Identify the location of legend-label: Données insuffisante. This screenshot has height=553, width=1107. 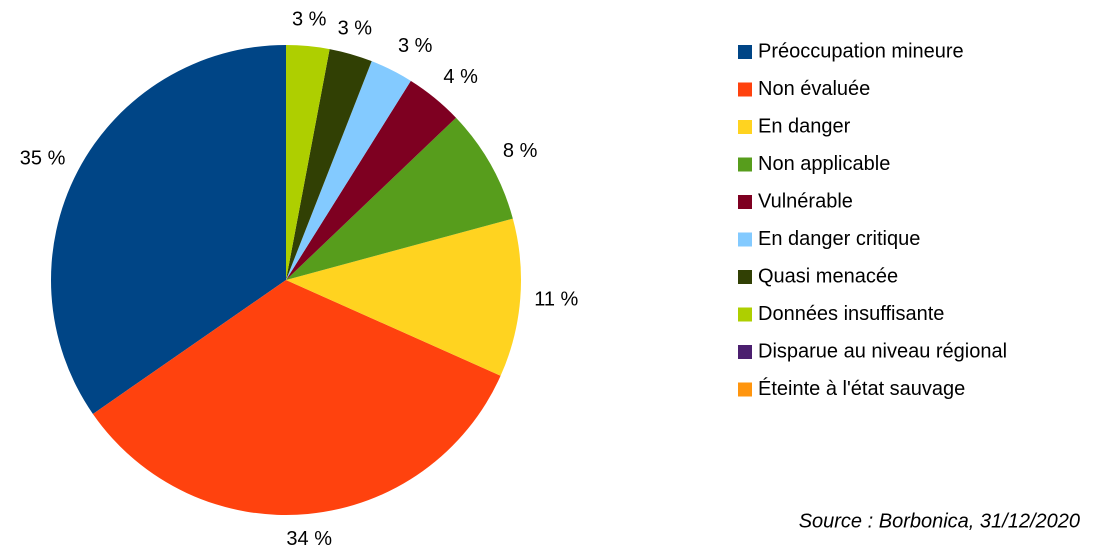
(851, 314).